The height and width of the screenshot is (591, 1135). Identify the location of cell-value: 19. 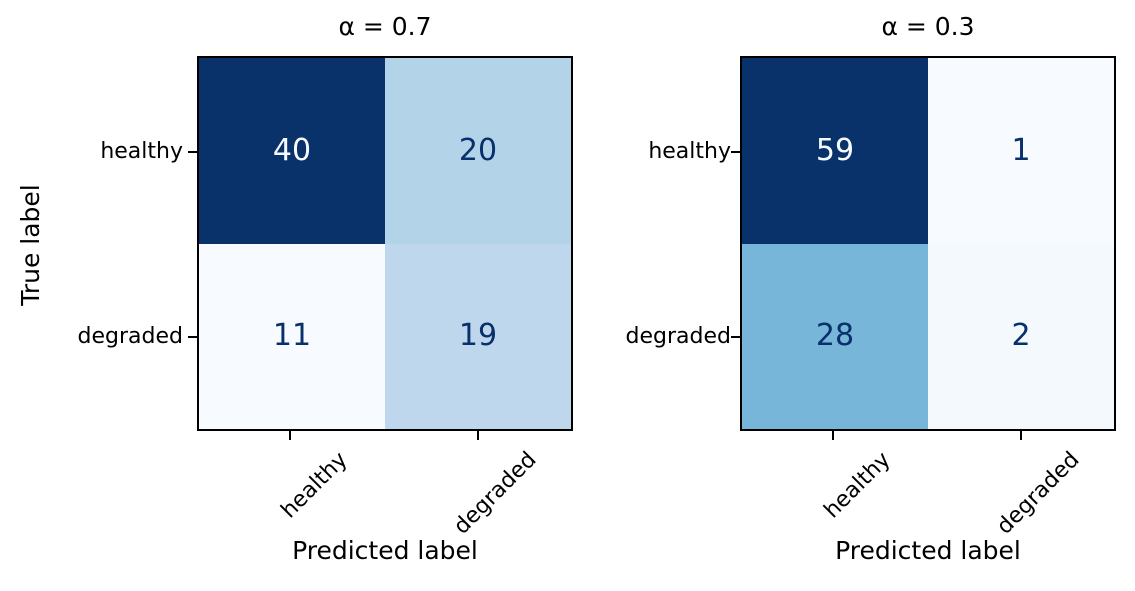
(478, 336).